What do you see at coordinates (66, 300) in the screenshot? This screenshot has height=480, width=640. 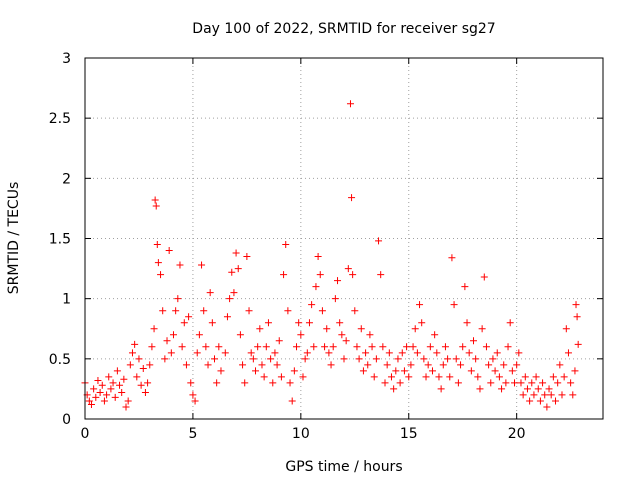 I see `y-tick-label: 1` at bounding box center [66, 300].